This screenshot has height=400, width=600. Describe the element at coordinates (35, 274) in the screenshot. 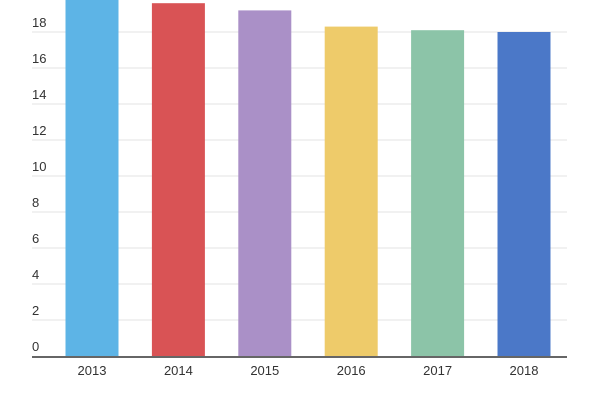

I see `y-tick-label: 4` at that location.